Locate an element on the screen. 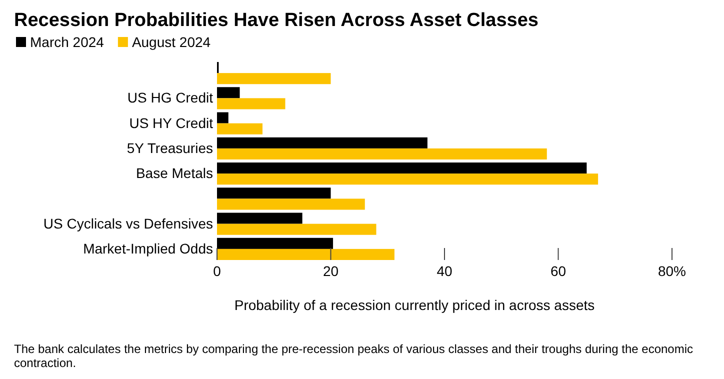 Image resolution: width=724 pixels, height=379 pixels. y-tick-label: 5Y Treasuries is located at coordinates (169, 148).